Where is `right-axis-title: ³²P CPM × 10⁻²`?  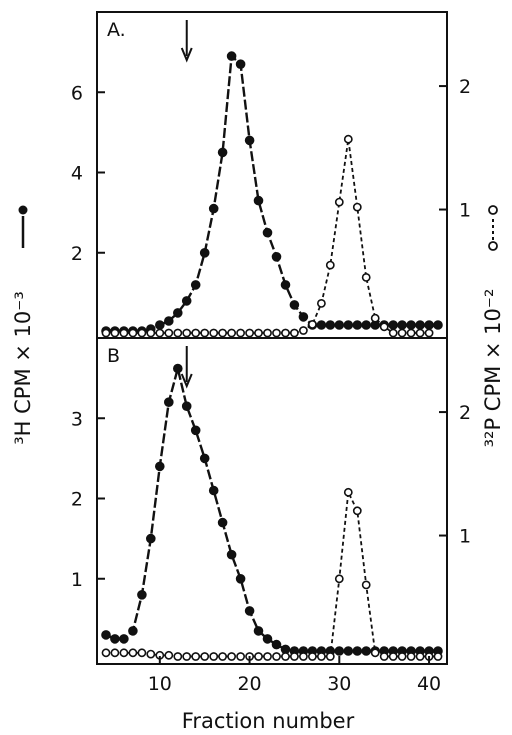
right-axis-title: ³²P CPM × 10⁻² is located at coordinates (493, 326).